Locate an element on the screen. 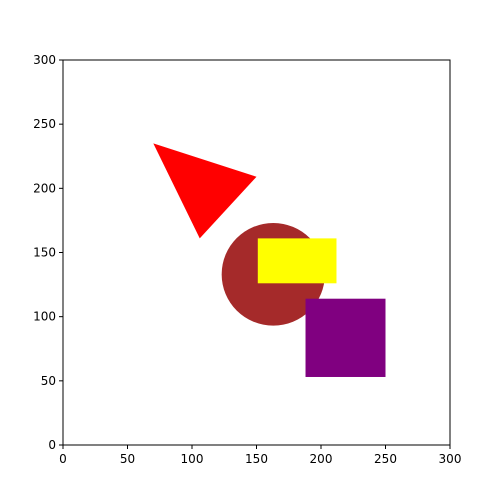 This screenshot has height=500, width=500. x-tick-label: 50 is located at coordinates (127, 459).